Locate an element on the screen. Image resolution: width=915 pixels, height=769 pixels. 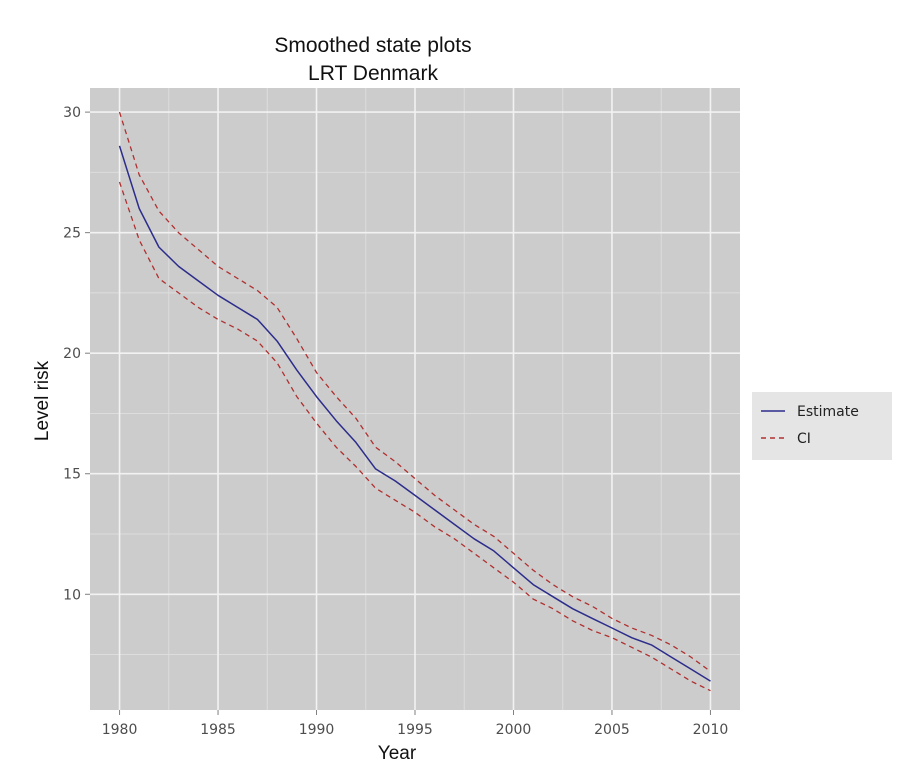
x-tick-label: 1995 is located at coordinates (415, 730).